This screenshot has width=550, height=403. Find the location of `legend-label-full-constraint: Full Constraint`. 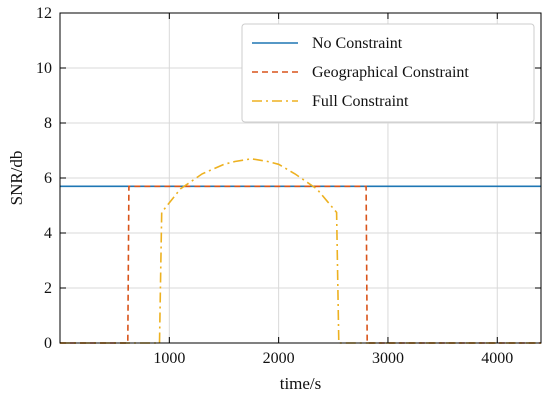

legend-label-full-constraint: Full Constraint is located at coordinates (360, 101).